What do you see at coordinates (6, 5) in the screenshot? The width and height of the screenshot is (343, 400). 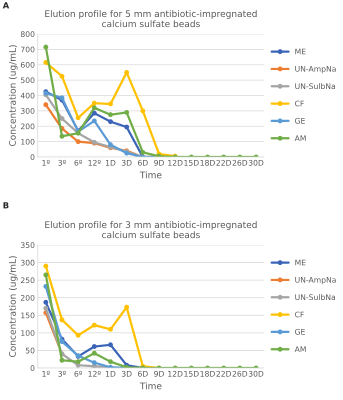 I see `text: A` at bounding box center [6, 5].